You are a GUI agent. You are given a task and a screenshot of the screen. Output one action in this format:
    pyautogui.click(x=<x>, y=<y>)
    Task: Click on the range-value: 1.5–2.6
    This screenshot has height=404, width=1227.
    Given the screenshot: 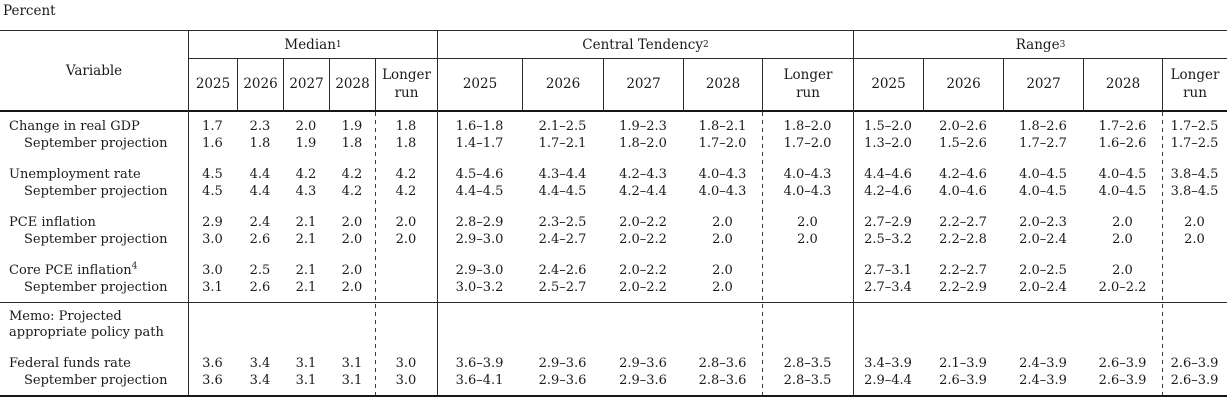 What is the action you would take?
    pyautogui.click(x=963, y=143)
    